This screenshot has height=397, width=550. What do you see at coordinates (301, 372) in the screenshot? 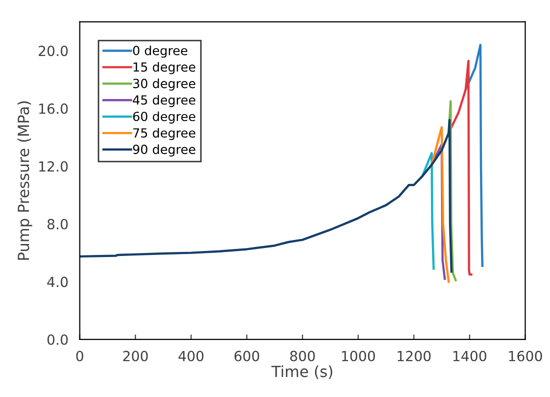
I see `x-axis-title: Time (s)` at bounding box center [301, 372].